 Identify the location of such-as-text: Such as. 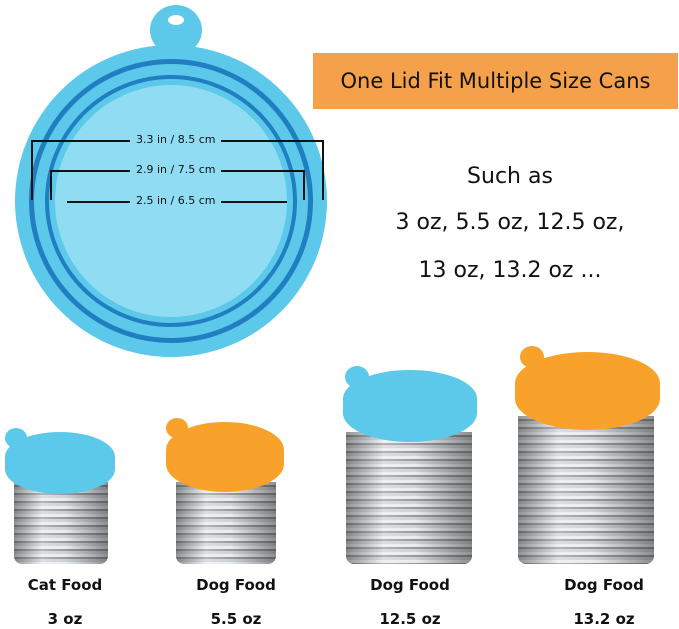
(510, 176).